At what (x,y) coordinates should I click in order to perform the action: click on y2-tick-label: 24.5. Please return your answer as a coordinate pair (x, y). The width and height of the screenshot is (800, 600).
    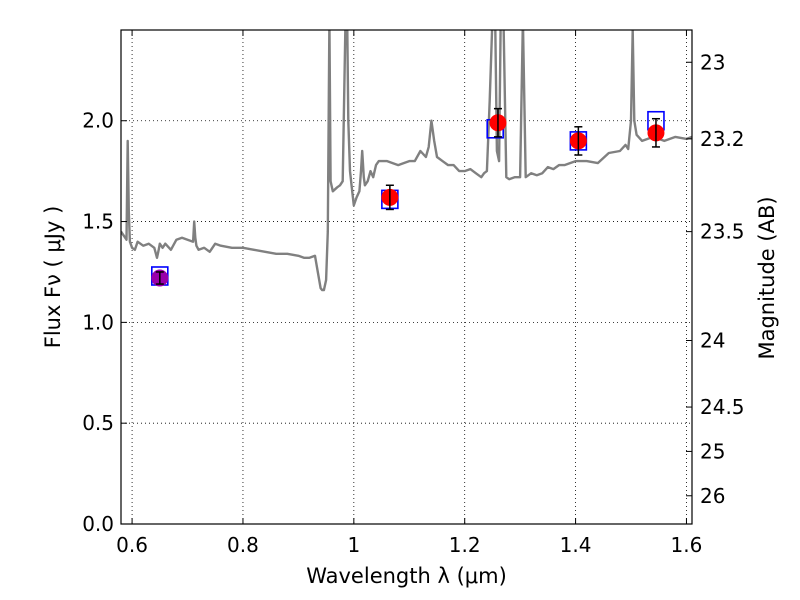
    Looking at the image, I should click on (722, 407).